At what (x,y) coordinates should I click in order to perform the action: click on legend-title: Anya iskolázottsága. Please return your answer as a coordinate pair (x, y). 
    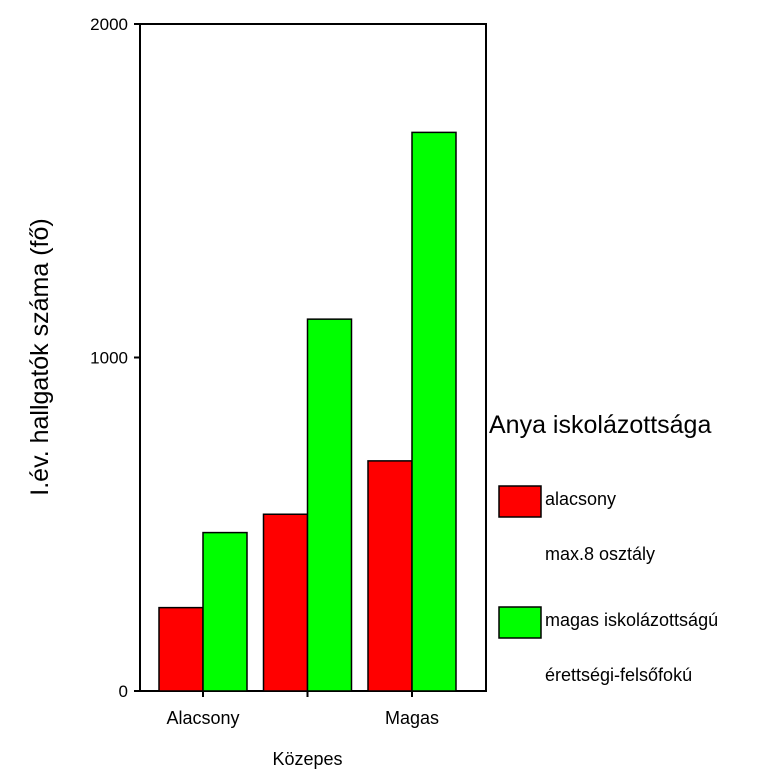
    Looking at the image, I should click on (600, 425).